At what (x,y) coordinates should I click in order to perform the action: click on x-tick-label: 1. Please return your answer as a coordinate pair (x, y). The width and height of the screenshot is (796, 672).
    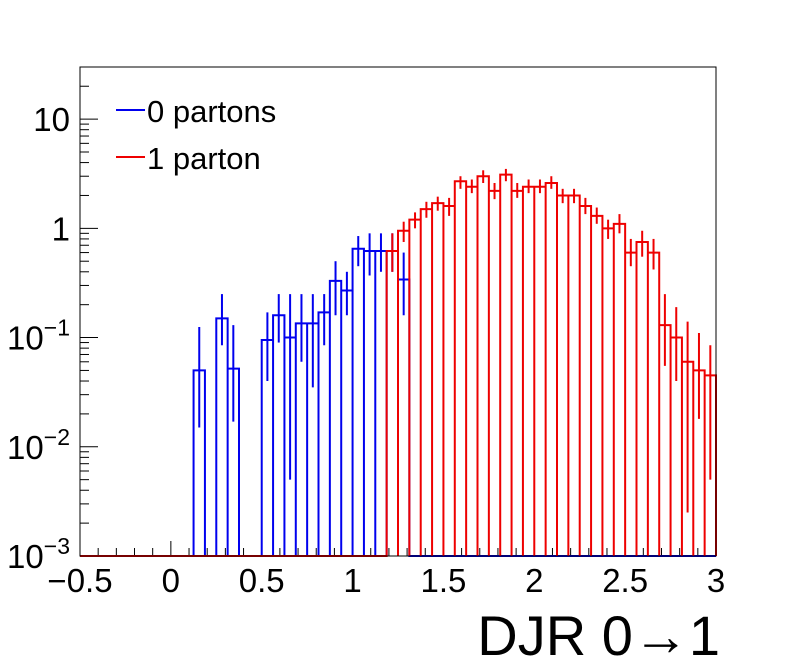
    Looking at the image, I should click on (352, 580).